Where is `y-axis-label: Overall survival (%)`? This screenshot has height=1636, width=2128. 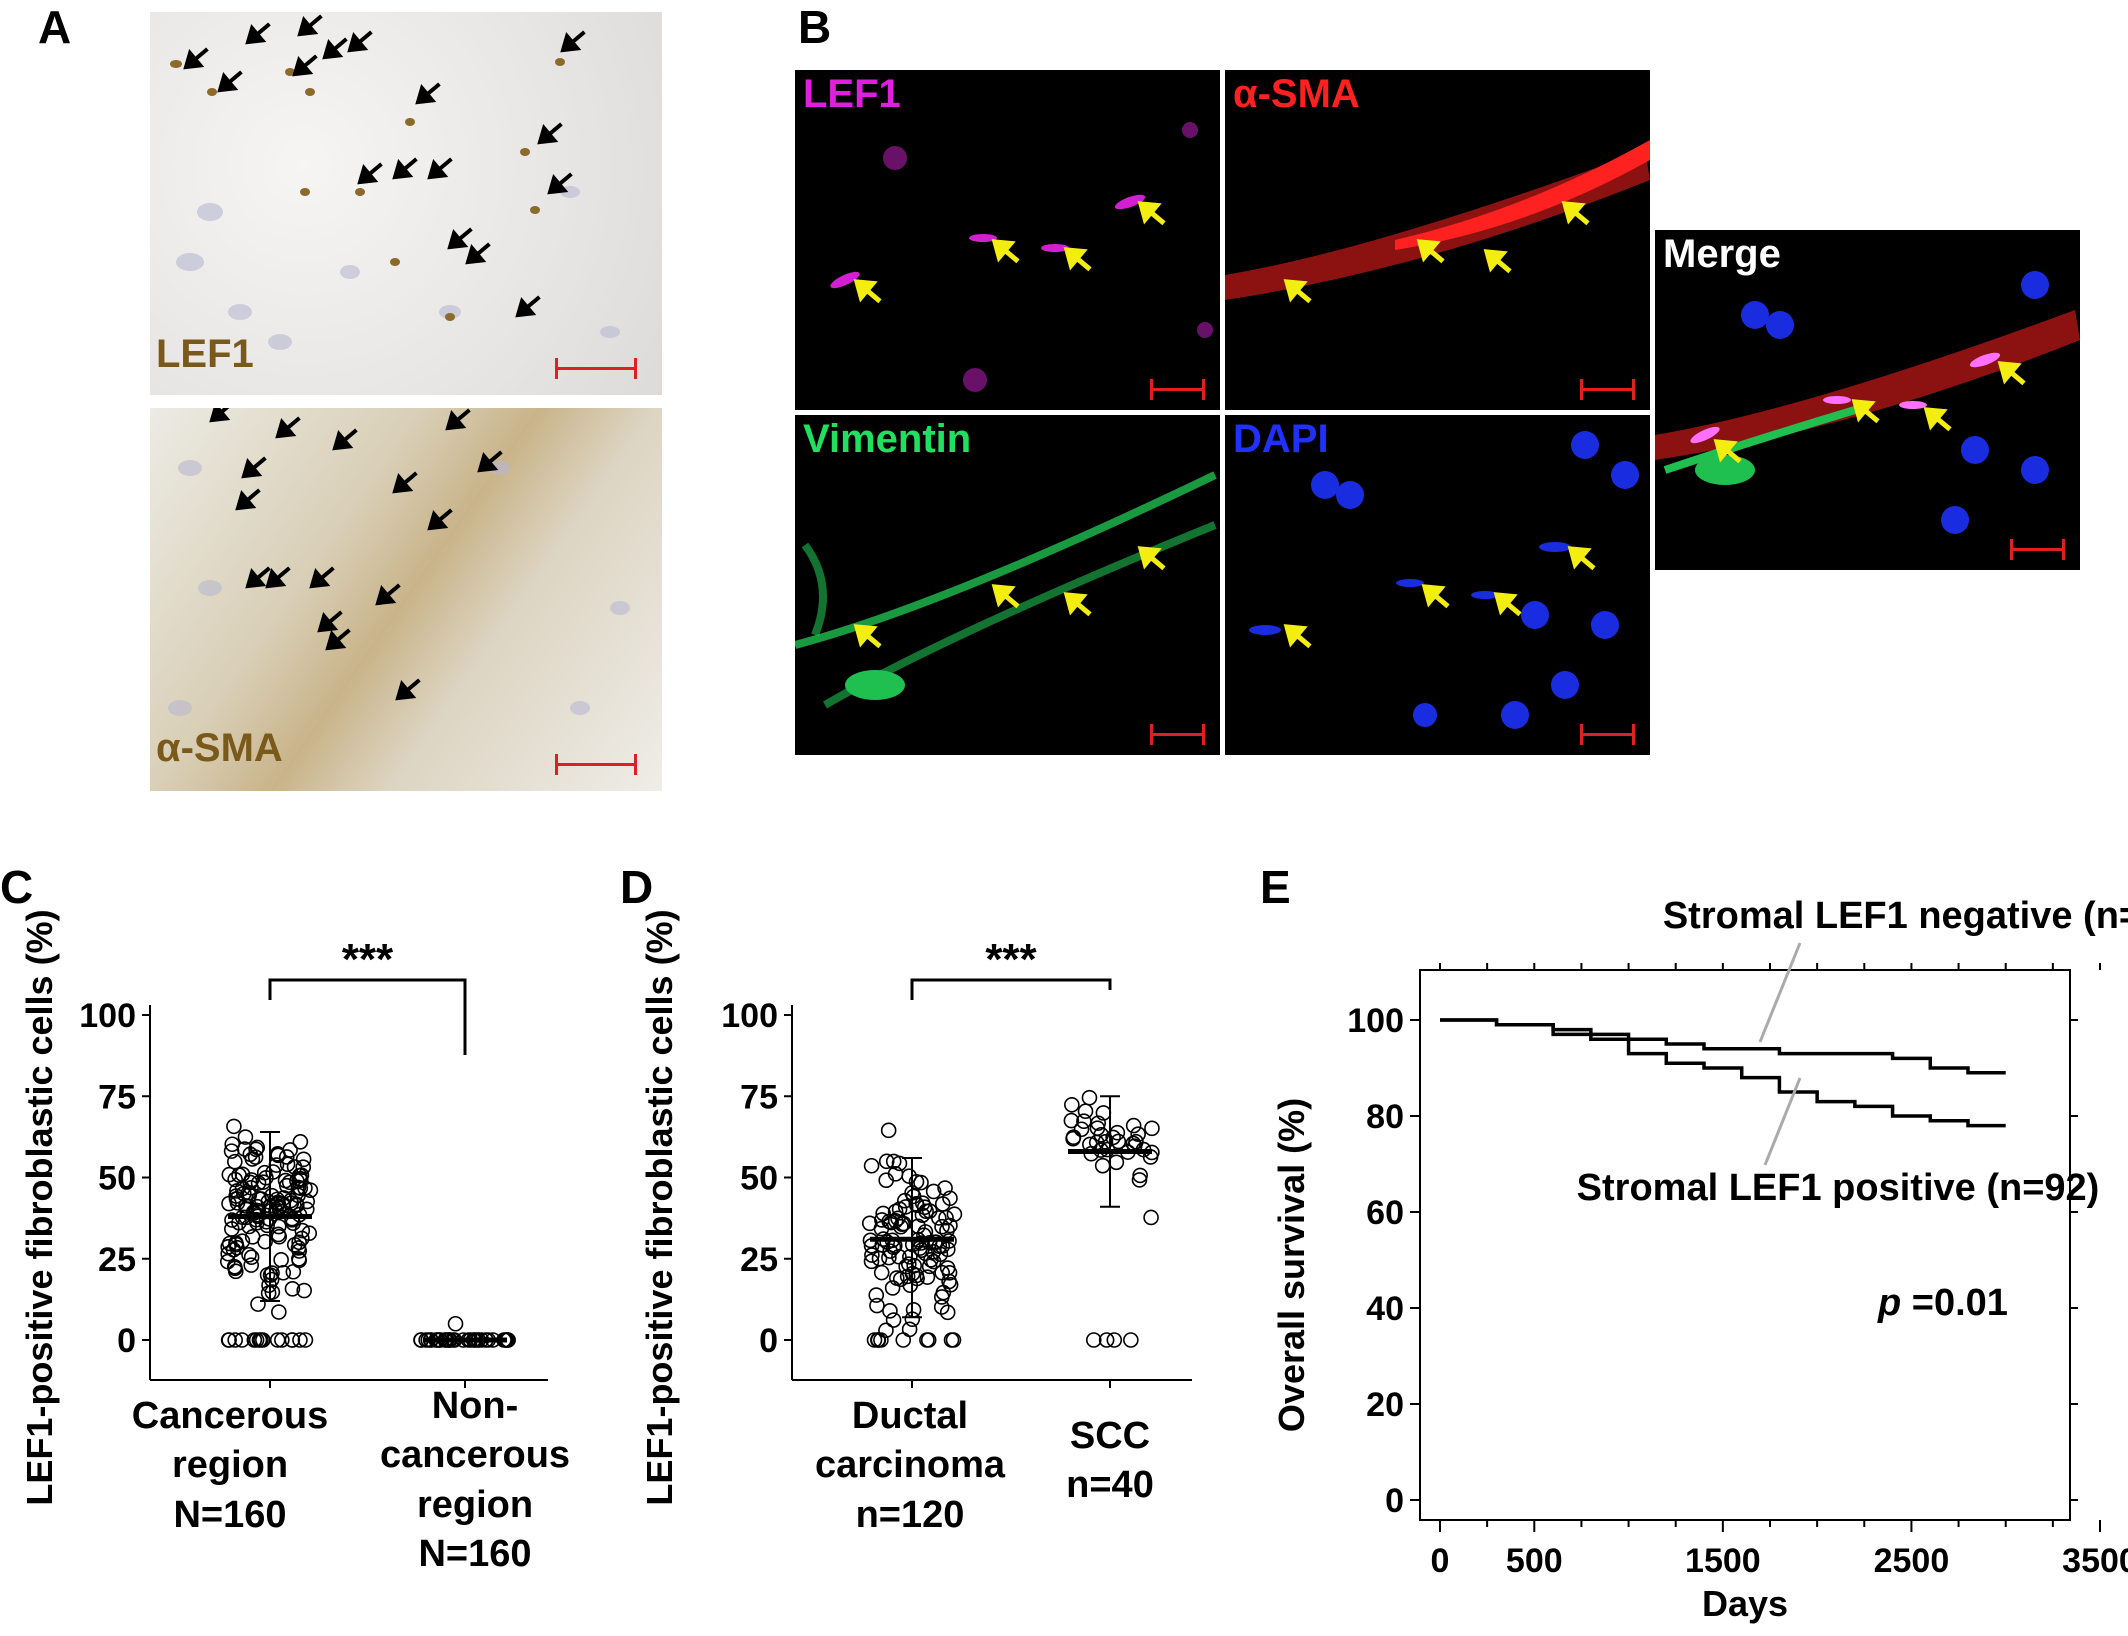 y-axis-label: Overall survival (%) is located at coordinates (1291, 1265).